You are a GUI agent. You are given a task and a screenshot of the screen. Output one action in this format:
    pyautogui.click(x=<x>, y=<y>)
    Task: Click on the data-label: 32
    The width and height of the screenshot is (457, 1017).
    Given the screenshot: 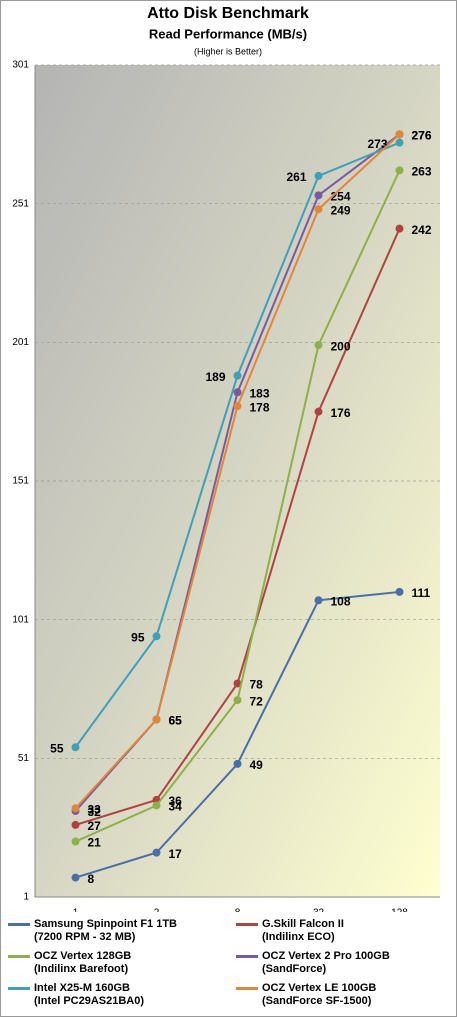 What is the action you would take?
    pyautogui.click(x=95, y=812)
    